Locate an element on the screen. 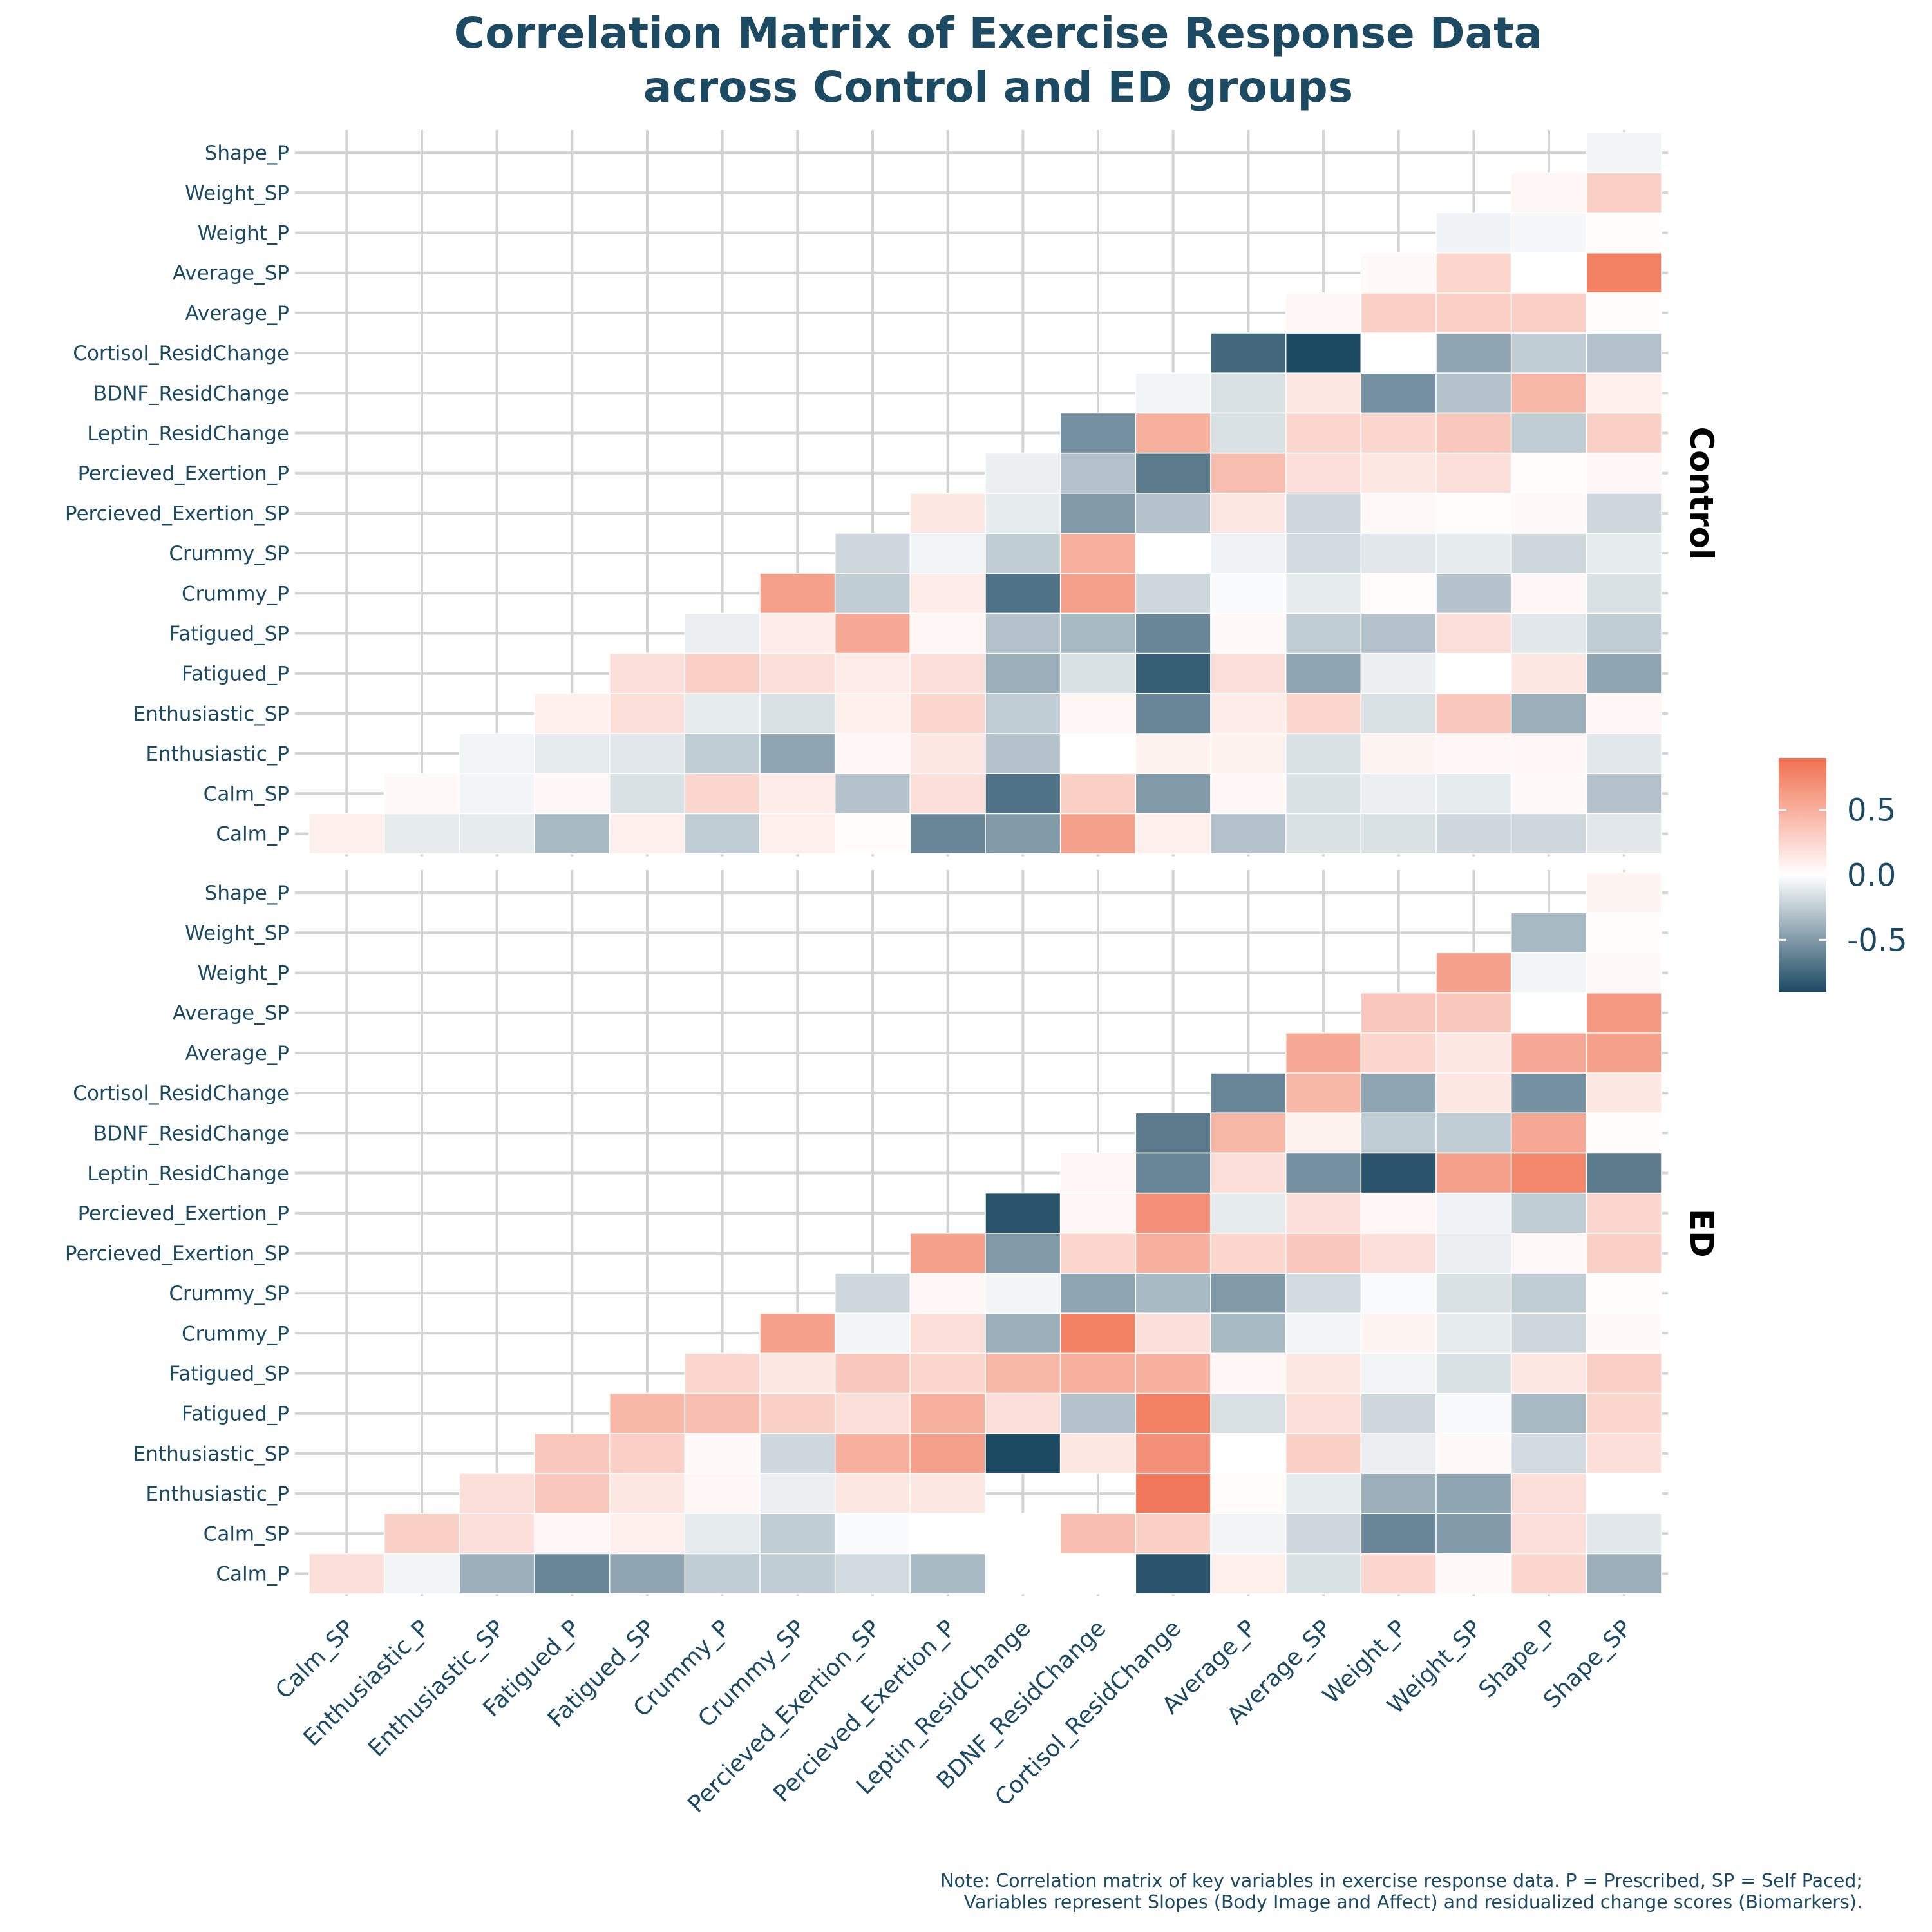 Image resolution: width=1932 pixels, height=1932 pixels. chart-title-line-2: across Control and ED groups is located at coordinates (999, 87).